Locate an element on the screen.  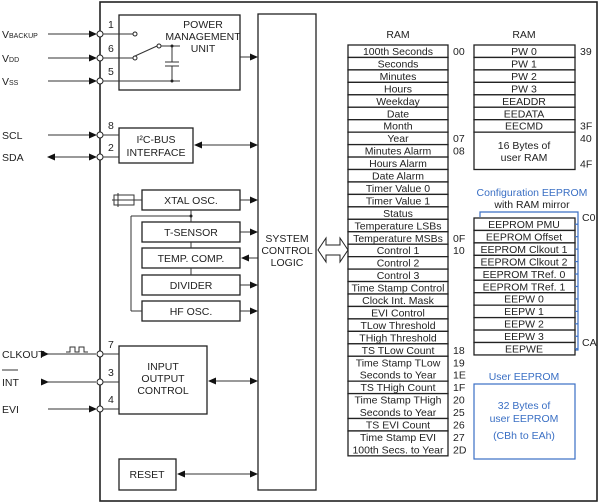
register-name: Clock Int. Mask is located at coordinates (398, 301).